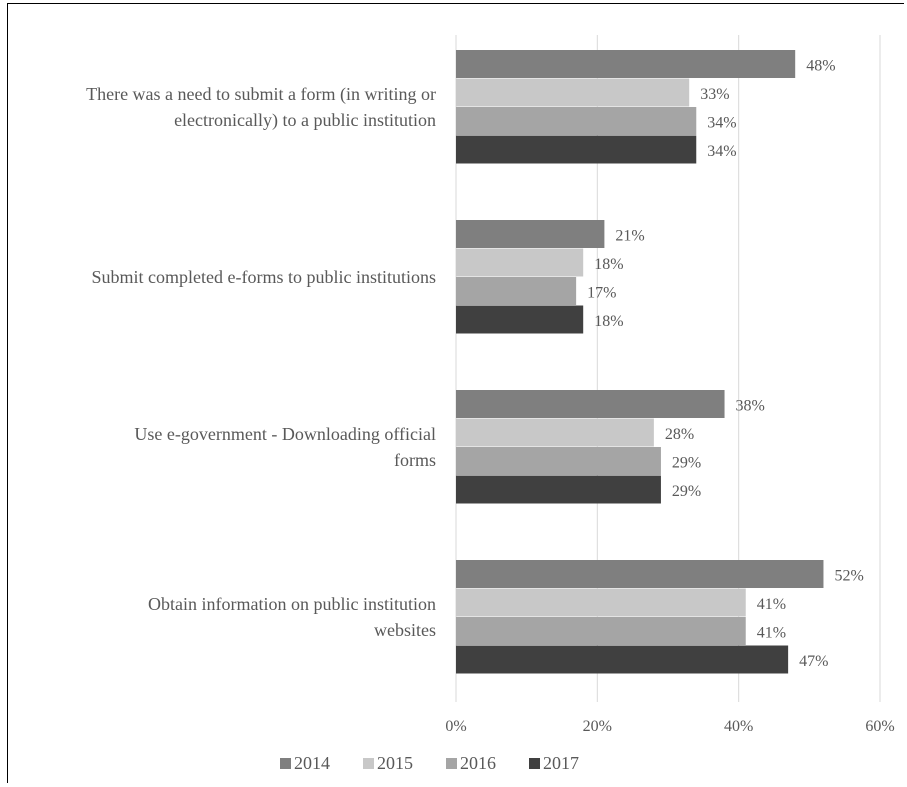 The image size is (907, 787). Describe the element at coordinates (558, 461) in the screenshot. I see `bar-2016-cat3` at that location.